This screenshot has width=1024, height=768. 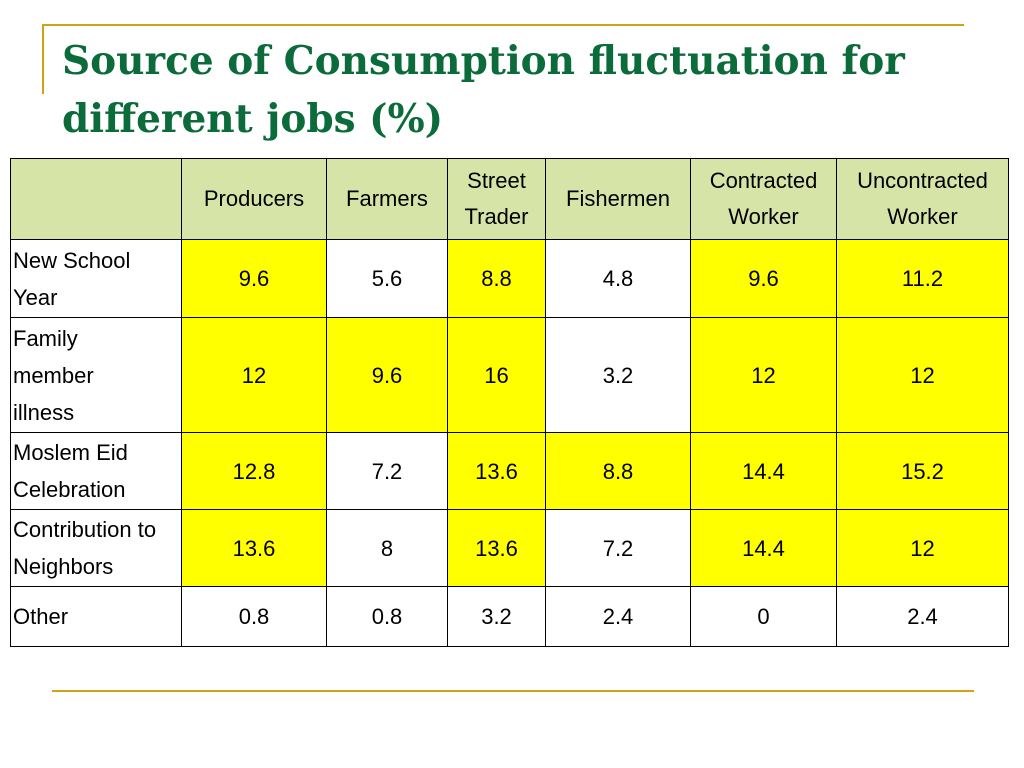 I want to click on table-cell: 0, so click(x=763, y=616).